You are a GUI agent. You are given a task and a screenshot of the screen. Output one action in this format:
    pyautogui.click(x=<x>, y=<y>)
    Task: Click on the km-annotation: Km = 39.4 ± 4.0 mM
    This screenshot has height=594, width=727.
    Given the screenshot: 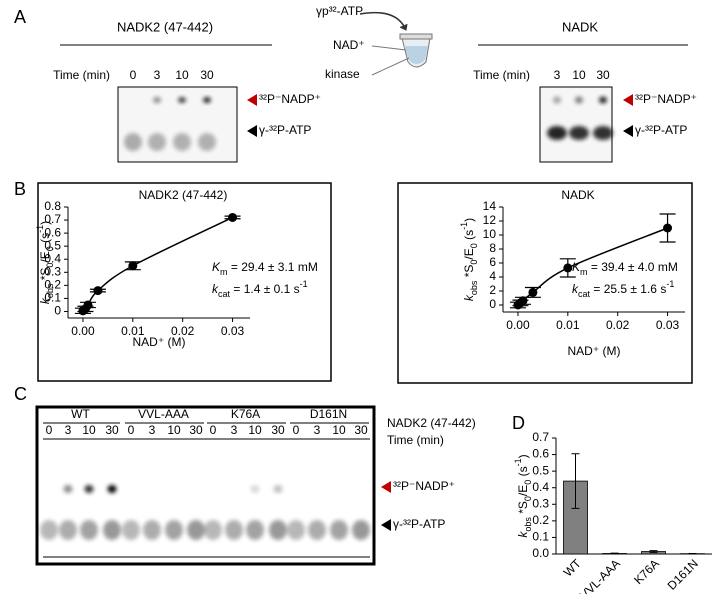 What is the action you would take?
    pyautogui.click(x=625, y=268)
    